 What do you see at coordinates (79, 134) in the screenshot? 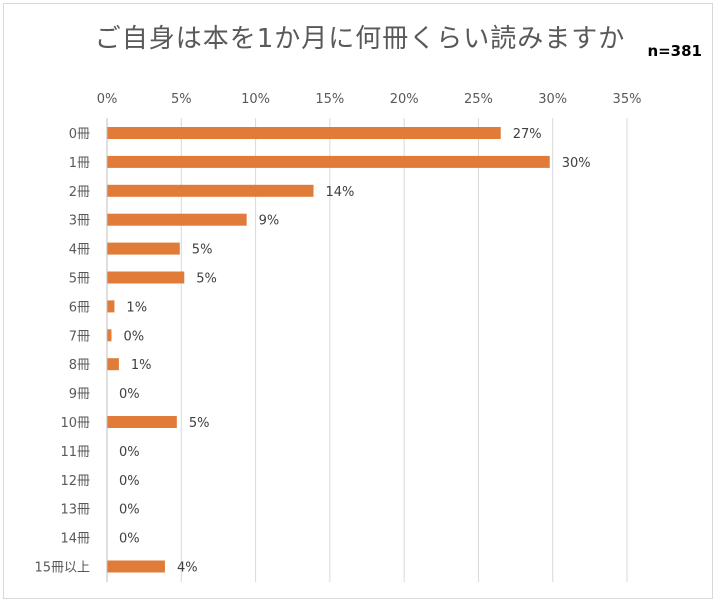
I see `category-label: 0冊` at bounding box center [79, 134].